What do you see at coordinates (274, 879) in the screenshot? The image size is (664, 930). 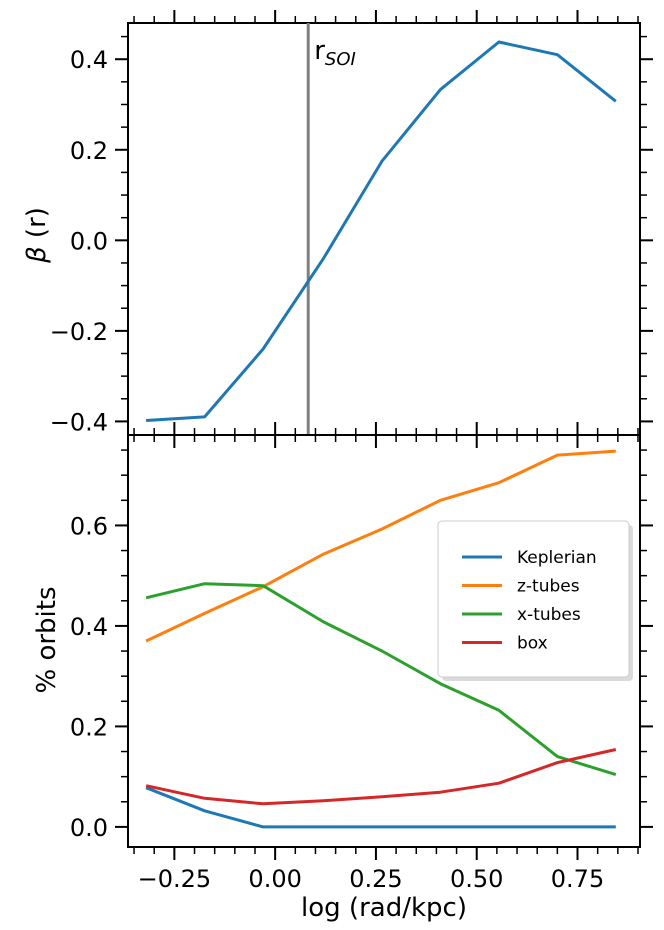 I see `x-tick-label-1: 0.00` at bounding box center [274, 879].